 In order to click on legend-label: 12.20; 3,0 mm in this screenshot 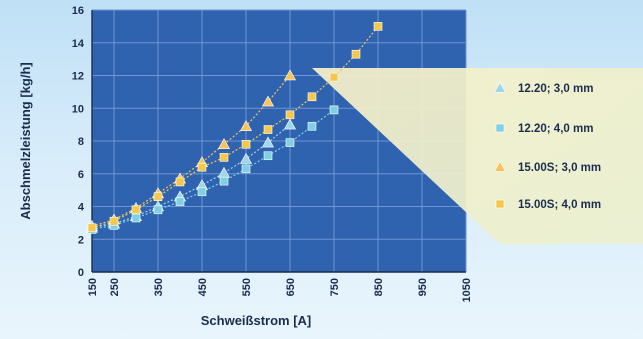, I will do `click(555, 89)`.